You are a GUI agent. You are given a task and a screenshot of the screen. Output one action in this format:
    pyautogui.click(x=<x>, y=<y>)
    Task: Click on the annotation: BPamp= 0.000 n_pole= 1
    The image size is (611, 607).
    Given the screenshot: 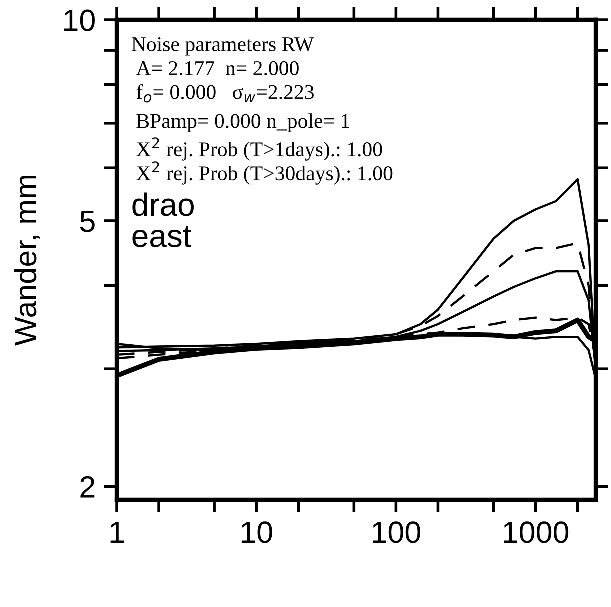 What is the action you would take?
    pyautogui.click(x=243, y=123)
    